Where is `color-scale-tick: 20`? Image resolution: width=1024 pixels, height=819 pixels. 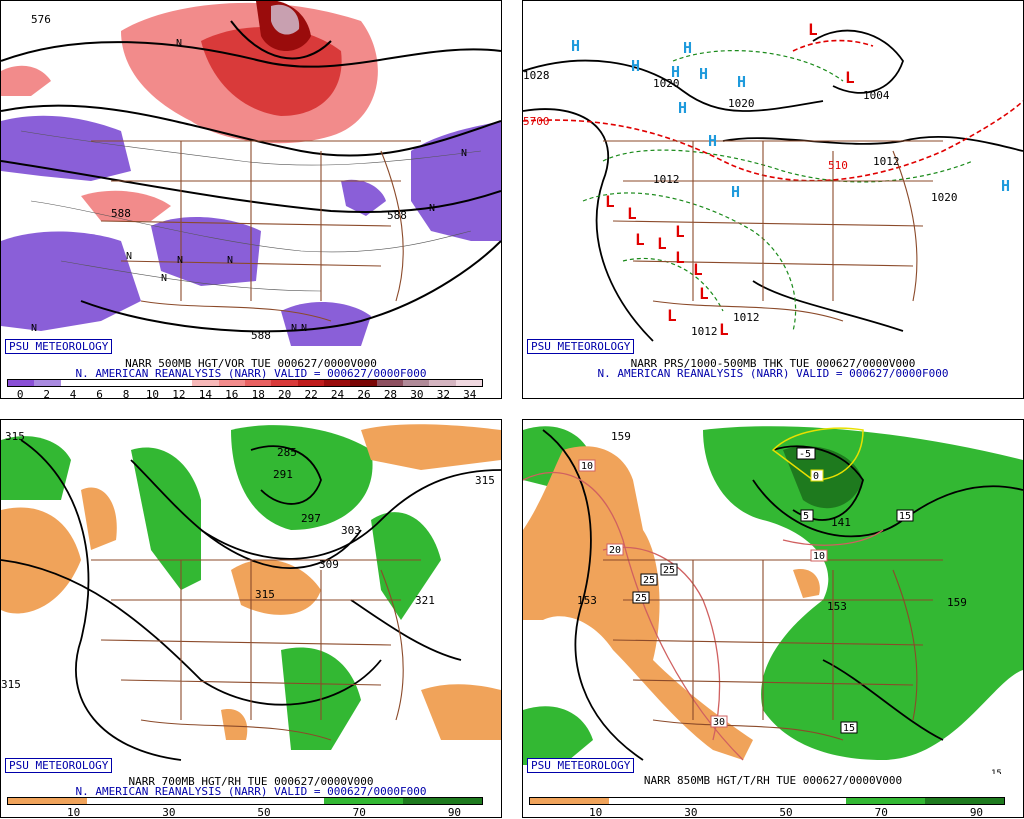 color-scale-tick: 20 is located at coordinates (285, 393).